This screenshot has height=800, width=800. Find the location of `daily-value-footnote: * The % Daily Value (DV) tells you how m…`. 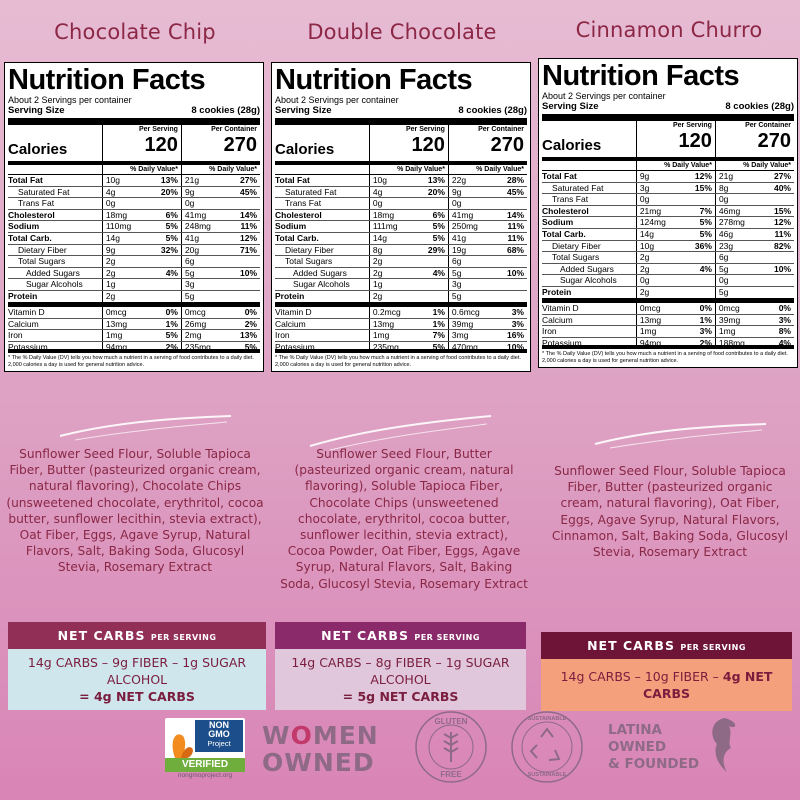

daily-value-footnote: * The % Daily Value (DV) tells you how m… is located at coordinates (398, 362).